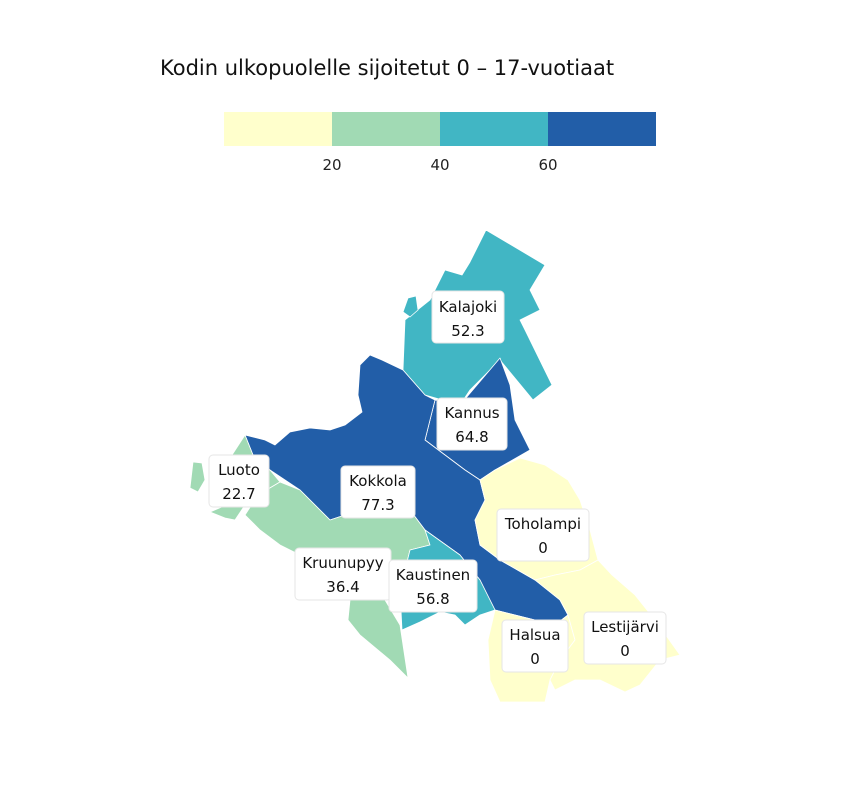 The image size is (864, 792). Describe the element at coordinates (238, 494) in the screenshot. I see `label-luoto-value: 22.7` at that location.